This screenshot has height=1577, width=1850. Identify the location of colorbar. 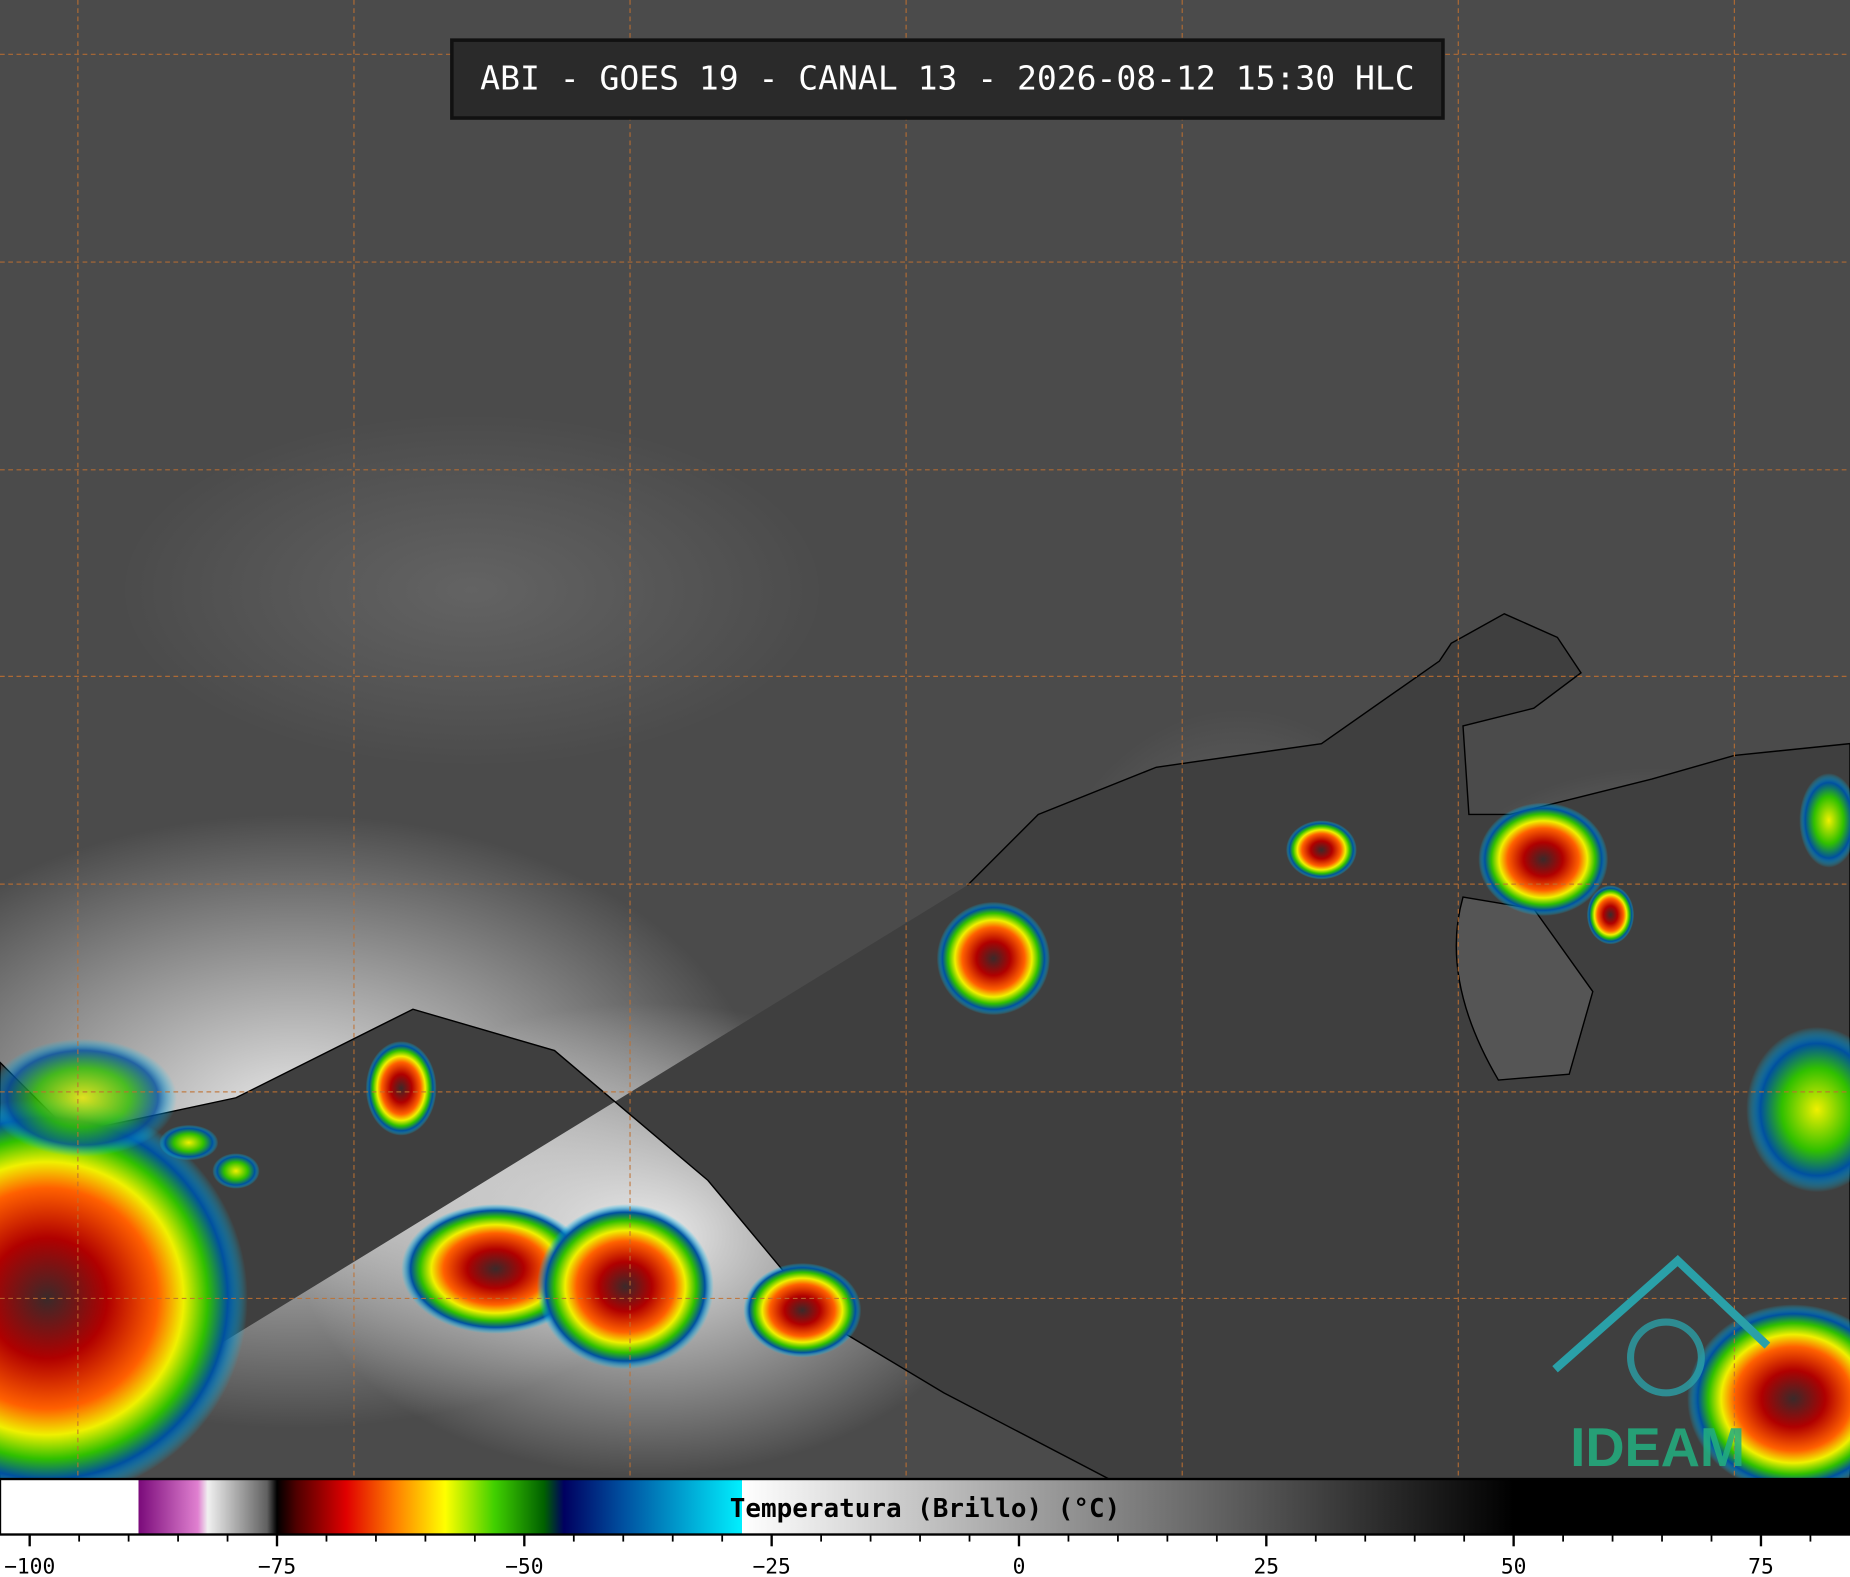
(925, 1506).